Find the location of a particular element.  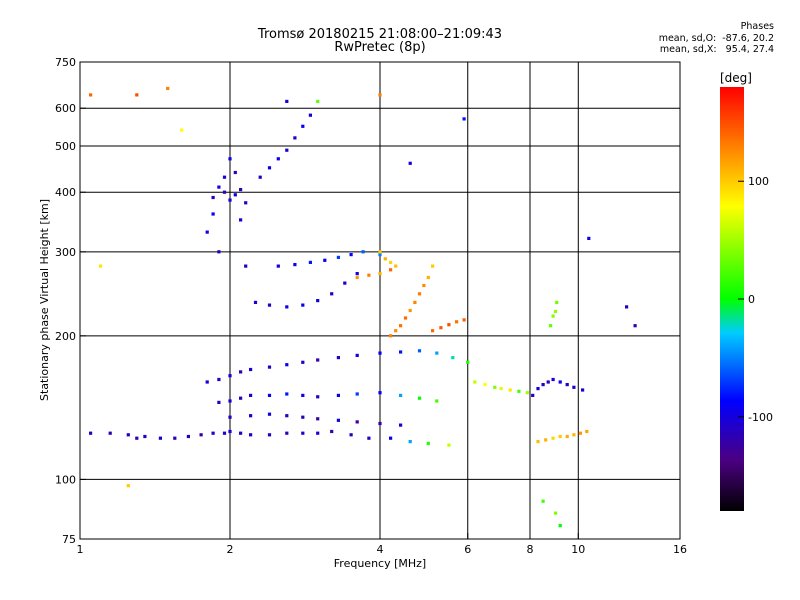

y-tick-label: 75 is located at coordinates (69, 539).